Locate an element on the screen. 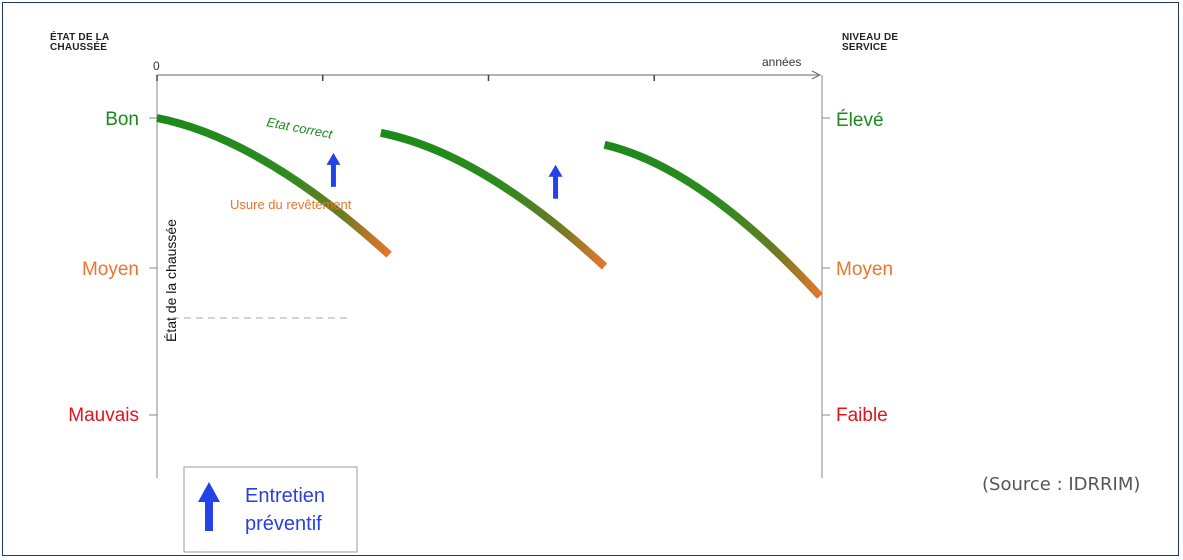 The image size is (1183, 560). right-header-line1: NIVEAU DE is located at coordinates (870, 37).